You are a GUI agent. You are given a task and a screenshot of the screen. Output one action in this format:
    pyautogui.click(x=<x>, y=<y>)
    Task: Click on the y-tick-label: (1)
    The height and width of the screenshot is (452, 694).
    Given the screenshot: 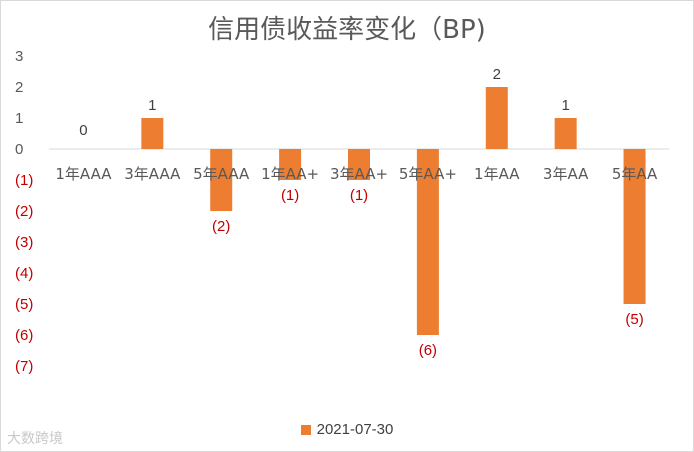 What is the action you would take?
    pyautogui.click(x=24, y=180)
    